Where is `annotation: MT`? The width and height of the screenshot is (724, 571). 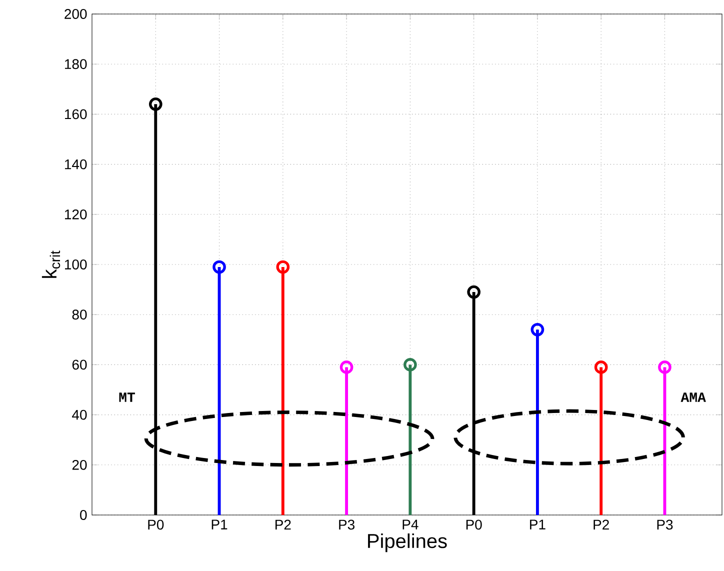
annotation: MT is located at coordinates (127, 397).